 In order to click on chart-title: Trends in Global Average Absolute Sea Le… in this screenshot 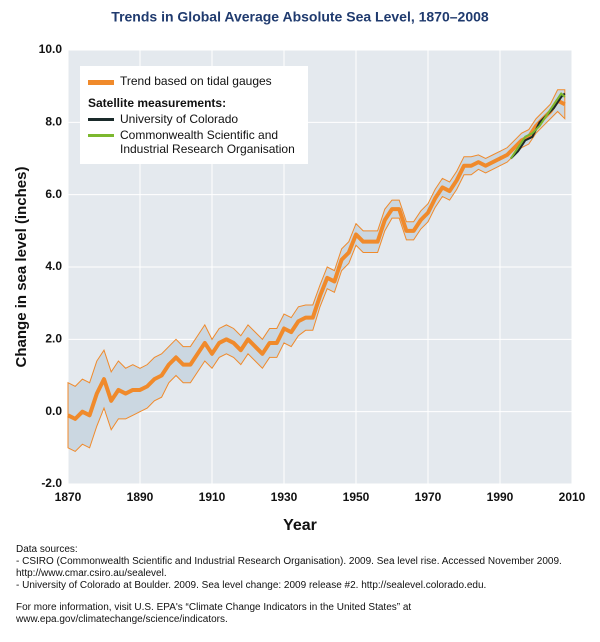, I will do `click(300, 17)`.